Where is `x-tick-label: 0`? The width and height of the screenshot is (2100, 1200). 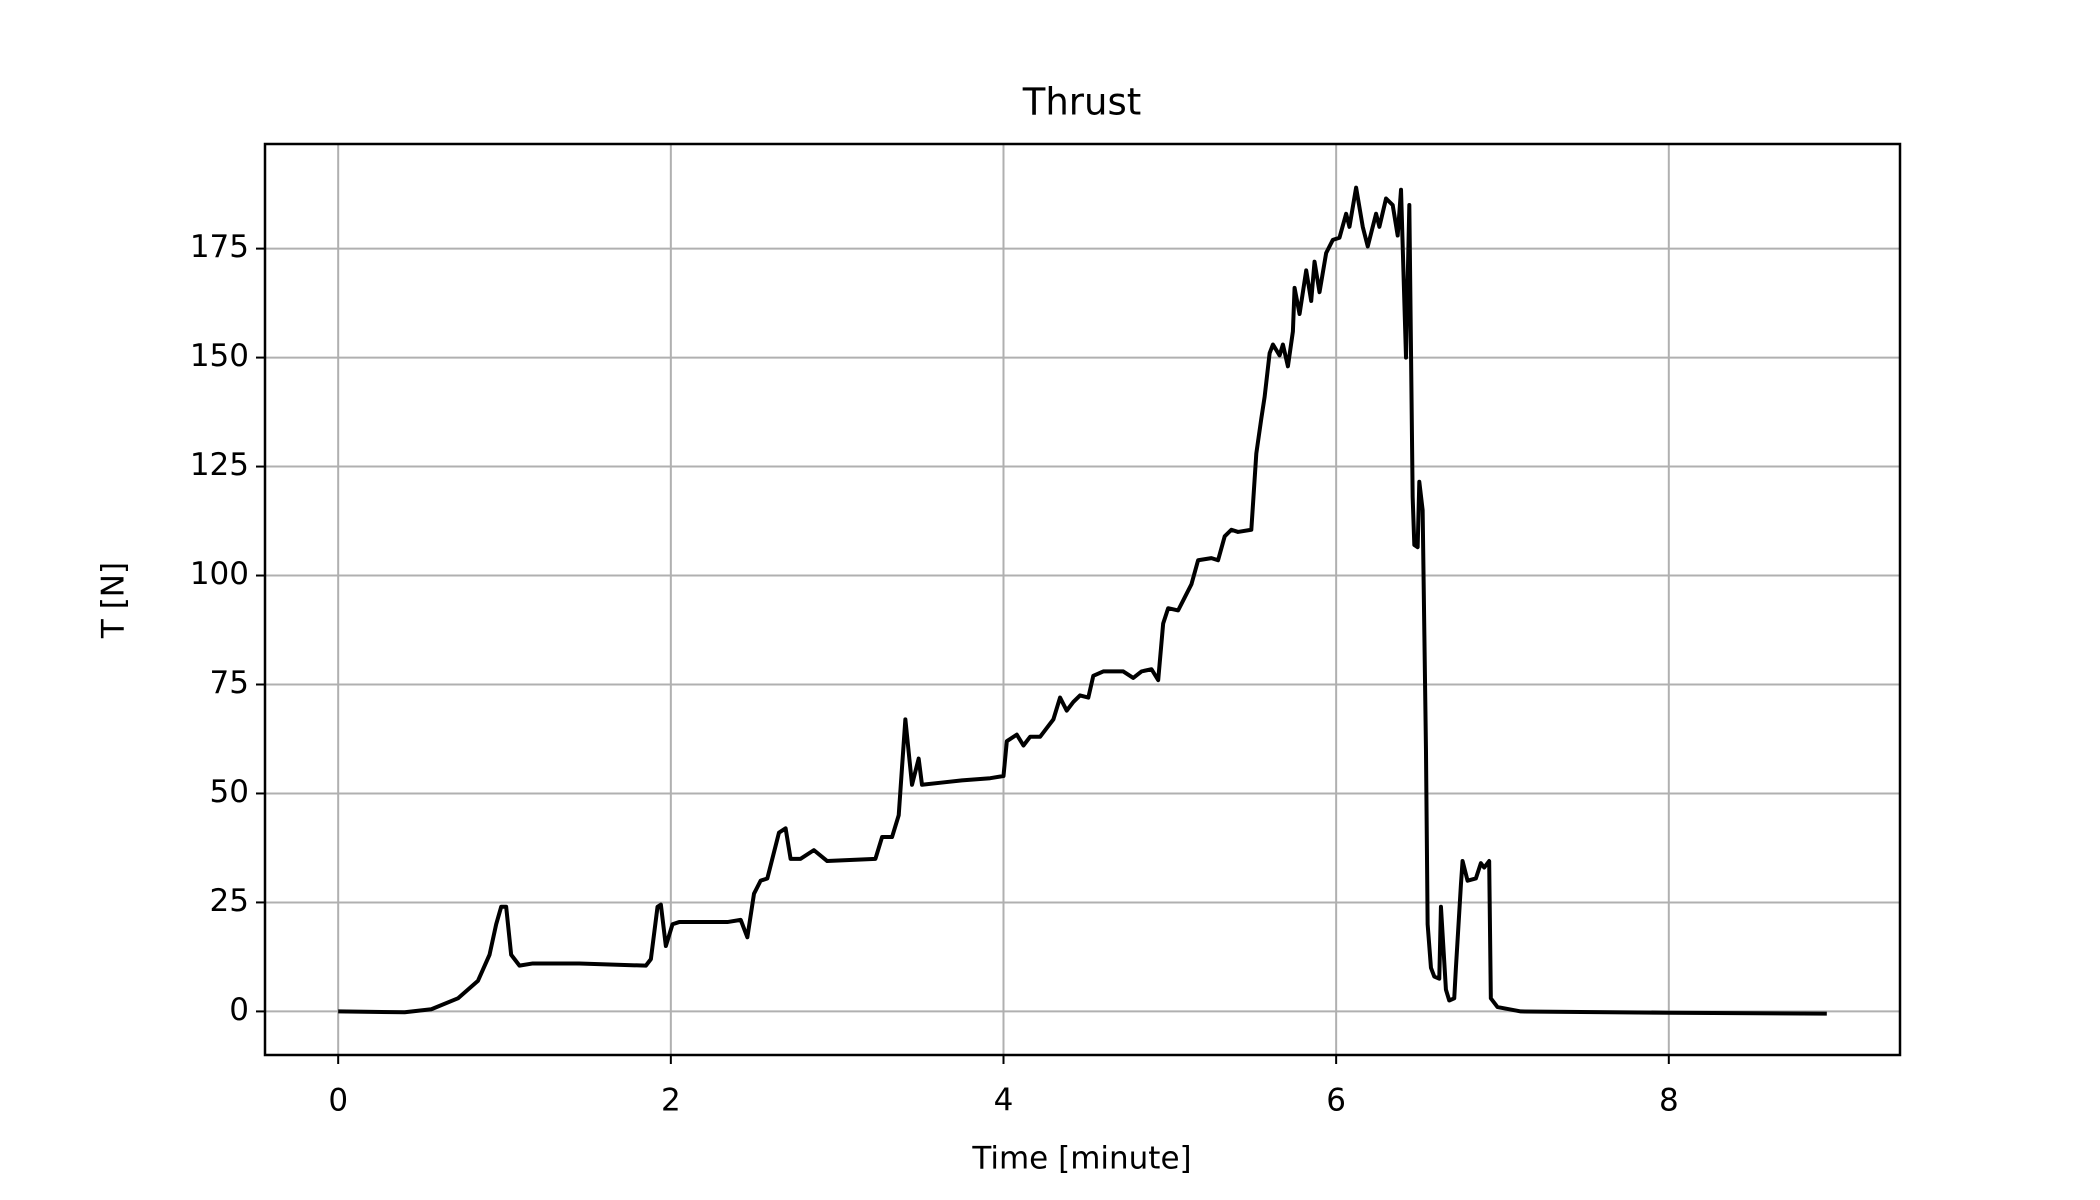
x-tick-label: 0 is located at coordinates (338, 1101).